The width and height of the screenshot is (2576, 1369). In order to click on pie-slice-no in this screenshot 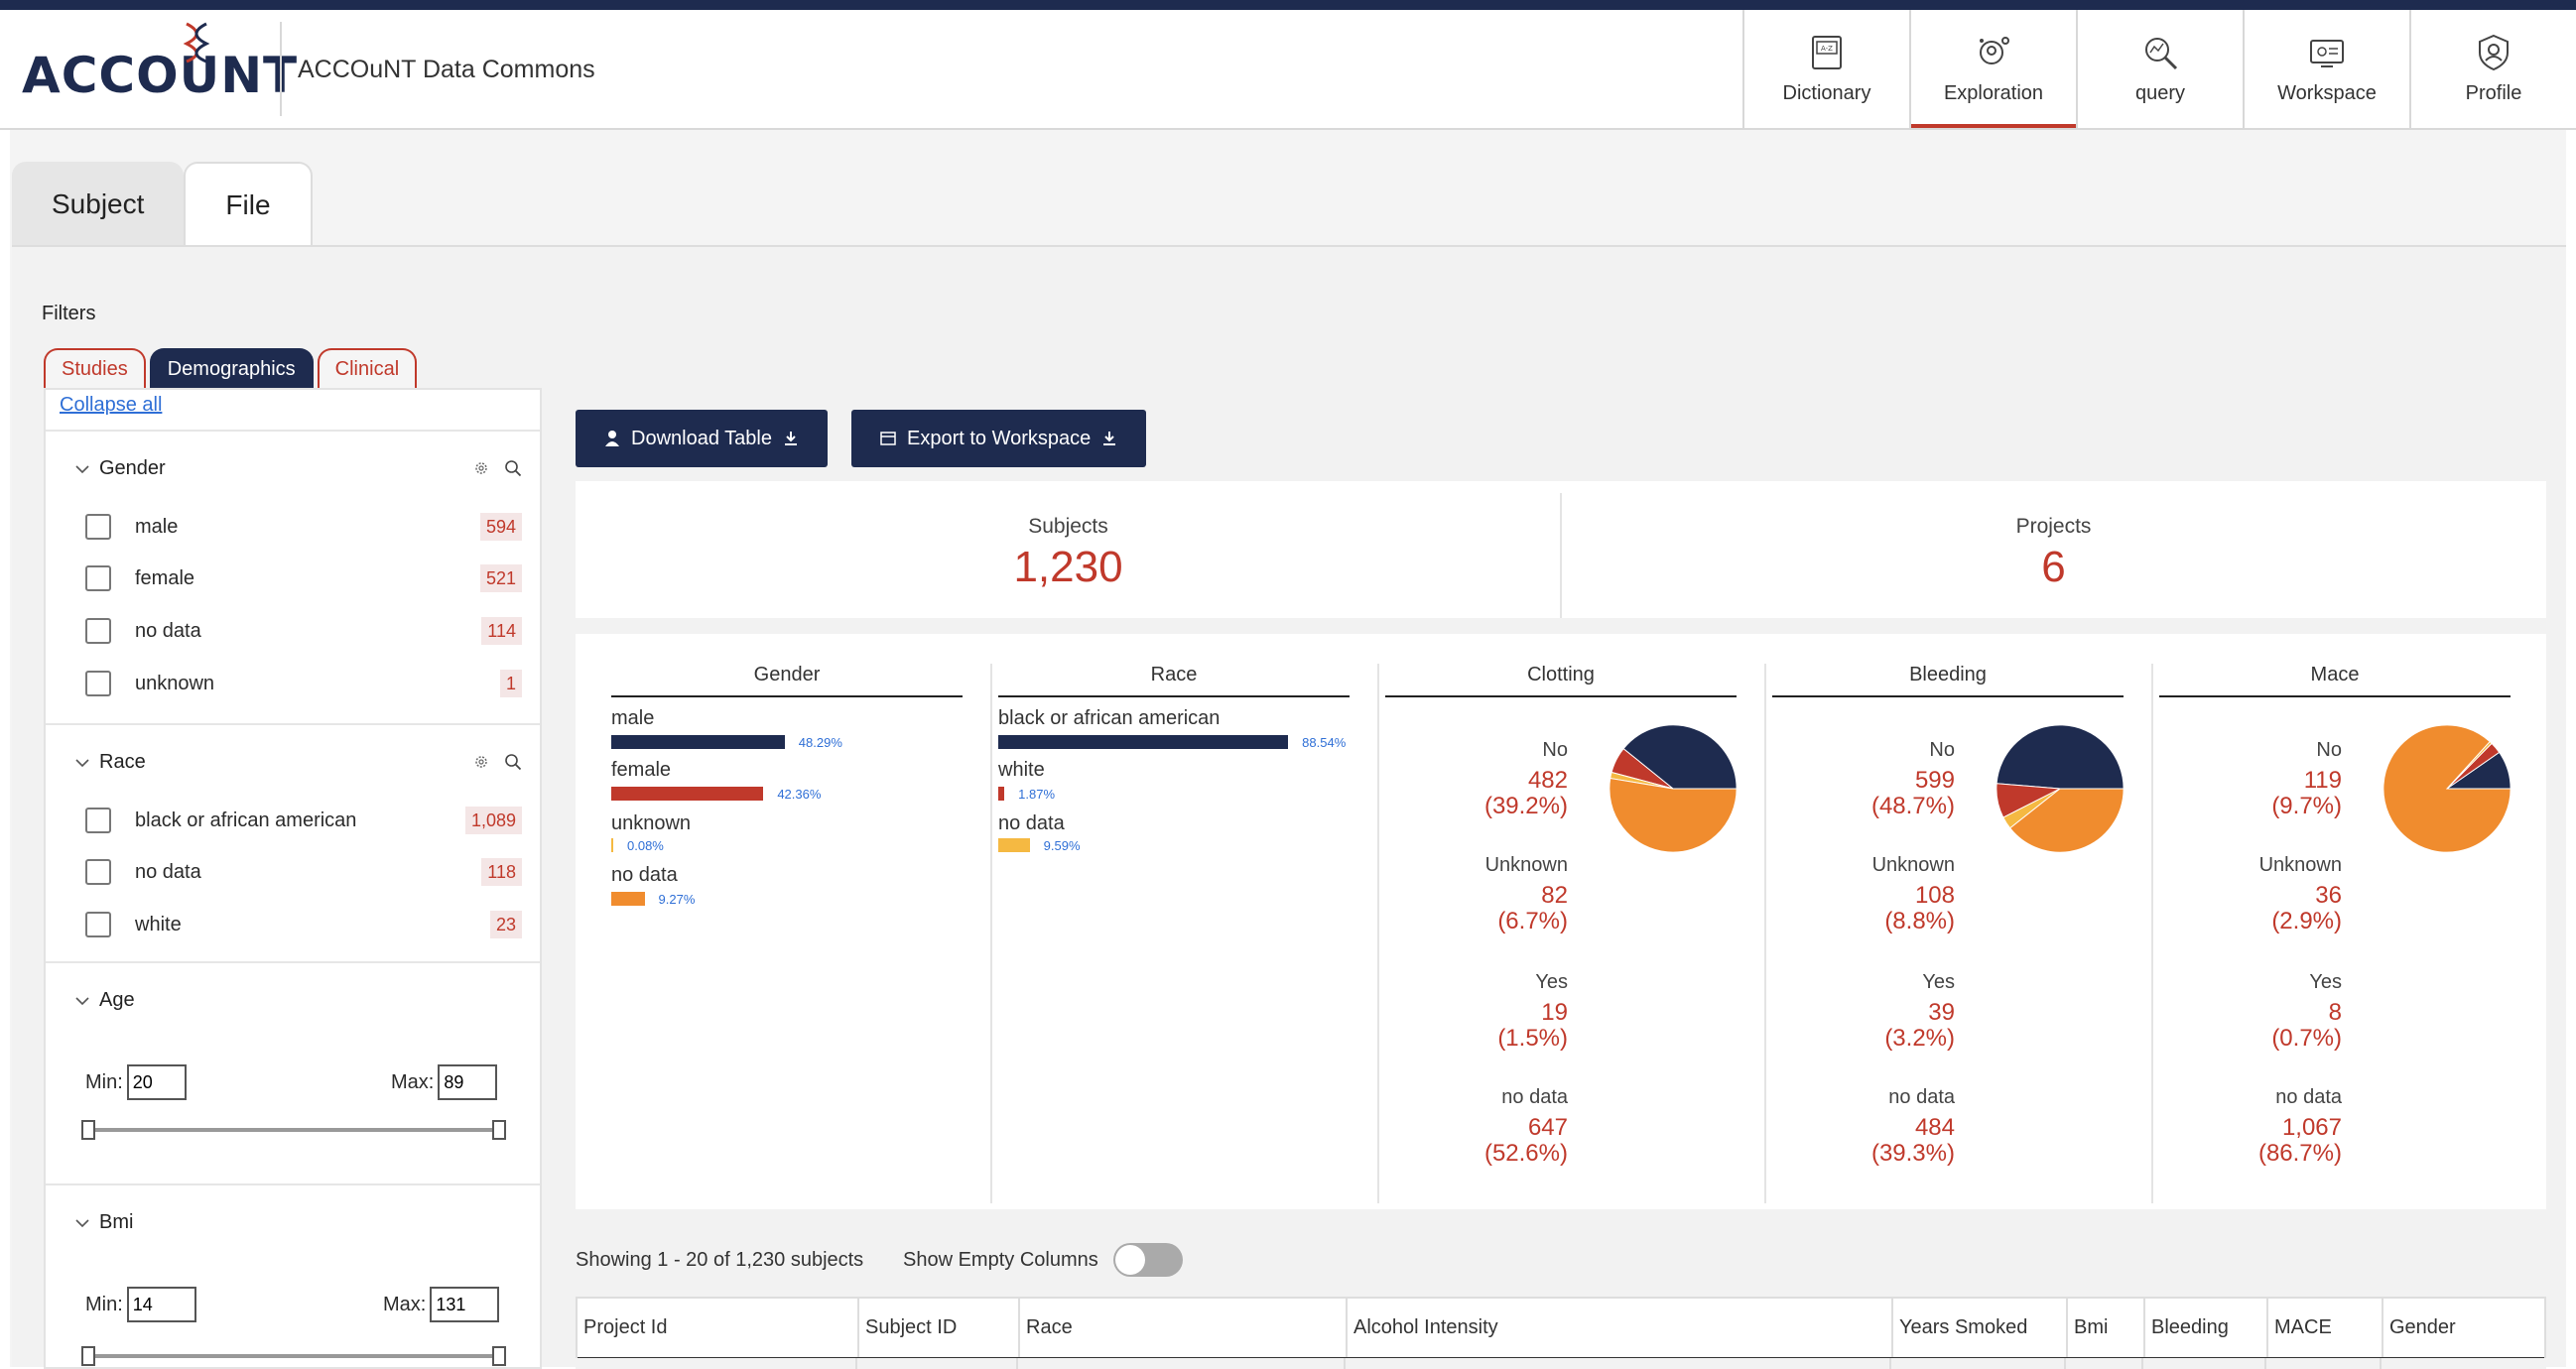, I will do `click(2061, 757)`.